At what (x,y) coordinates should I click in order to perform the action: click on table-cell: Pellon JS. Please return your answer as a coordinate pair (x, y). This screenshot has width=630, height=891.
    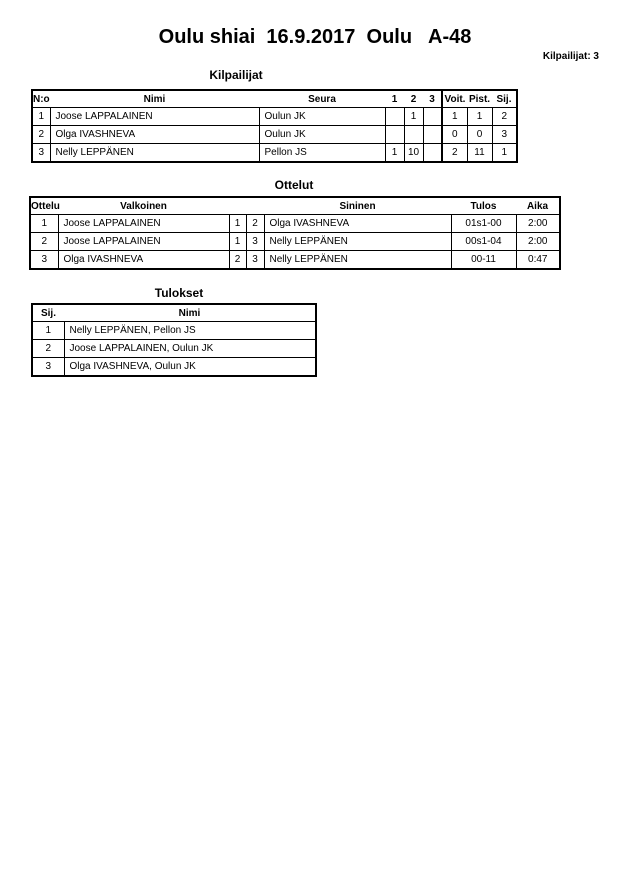
    Looking at the image, I should click on (322, 153).